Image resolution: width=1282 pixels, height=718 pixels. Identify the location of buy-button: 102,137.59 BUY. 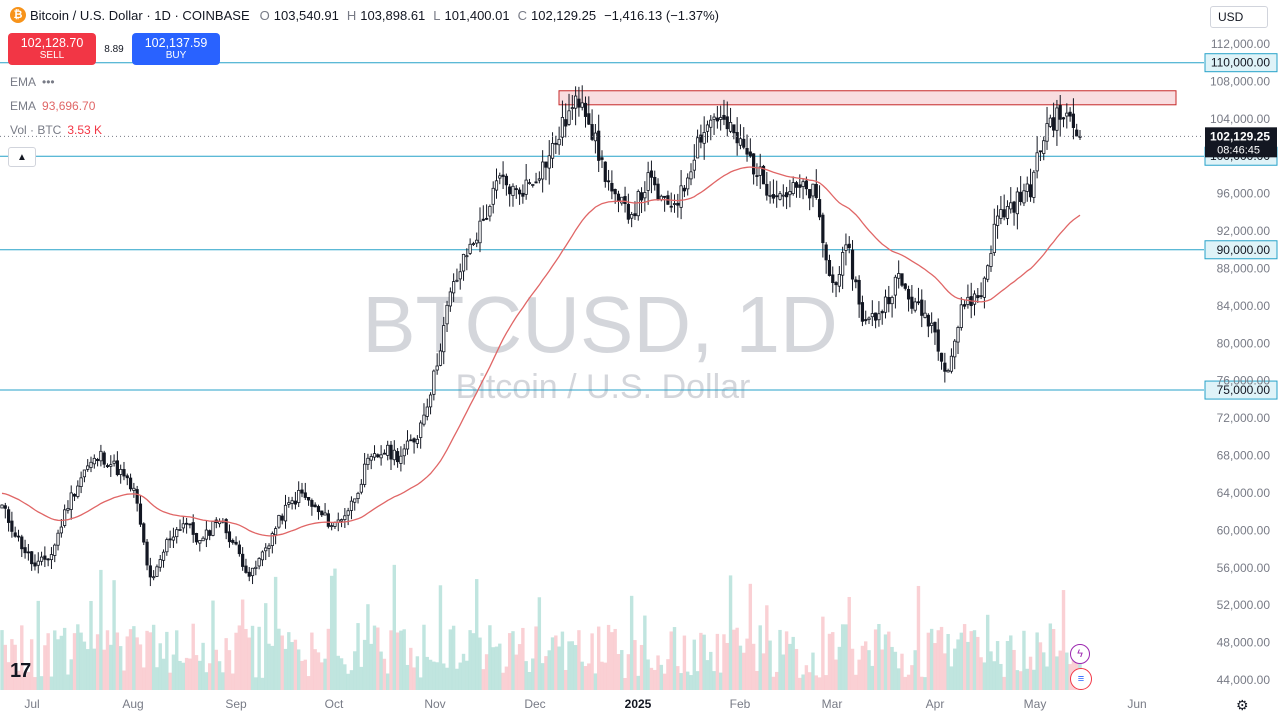
(176, 49).